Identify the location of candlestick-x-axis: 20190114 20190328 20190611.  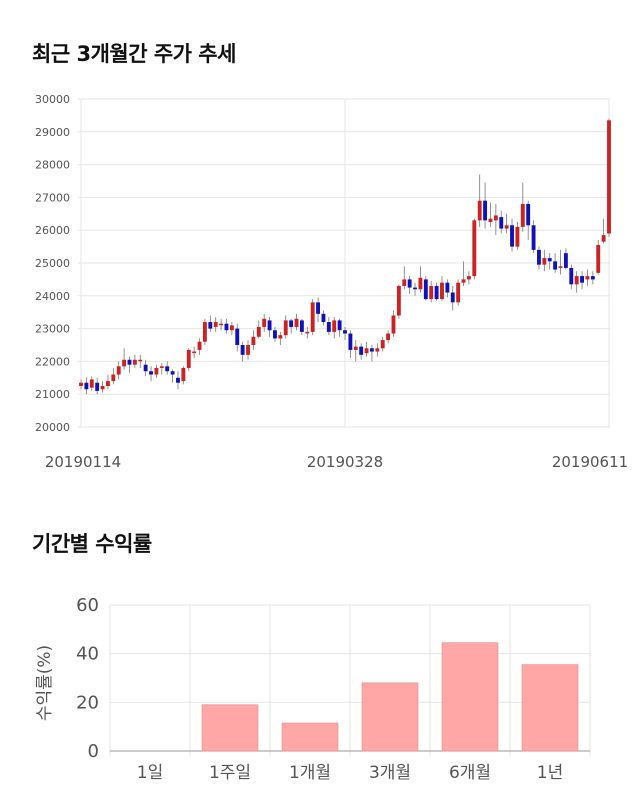
(336, 462).